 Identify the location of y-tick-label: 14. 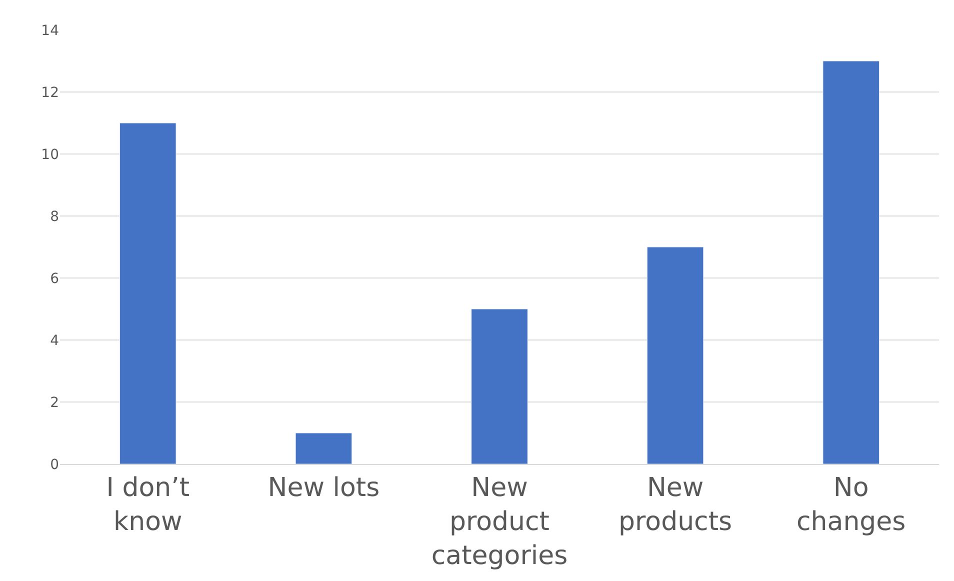
(50, 30).